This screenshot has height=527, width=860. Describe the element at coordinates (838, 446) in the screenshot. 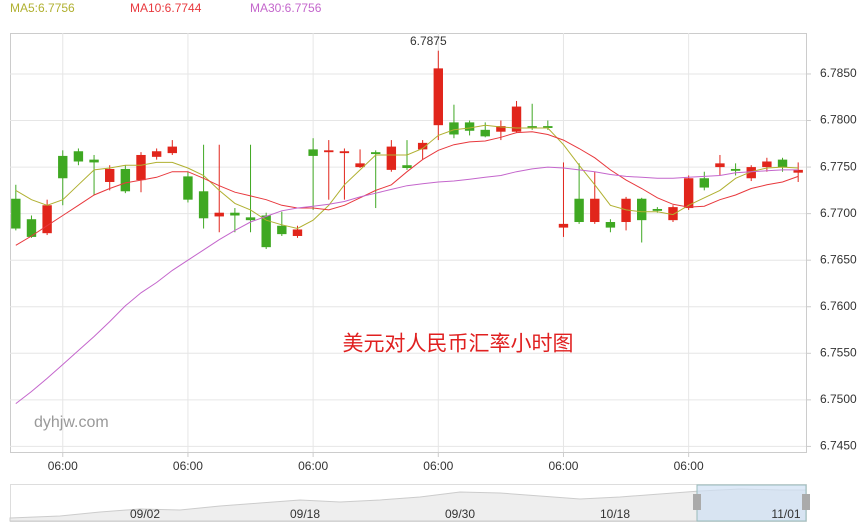

I see `y-tick-label: 6.7450` at that location.